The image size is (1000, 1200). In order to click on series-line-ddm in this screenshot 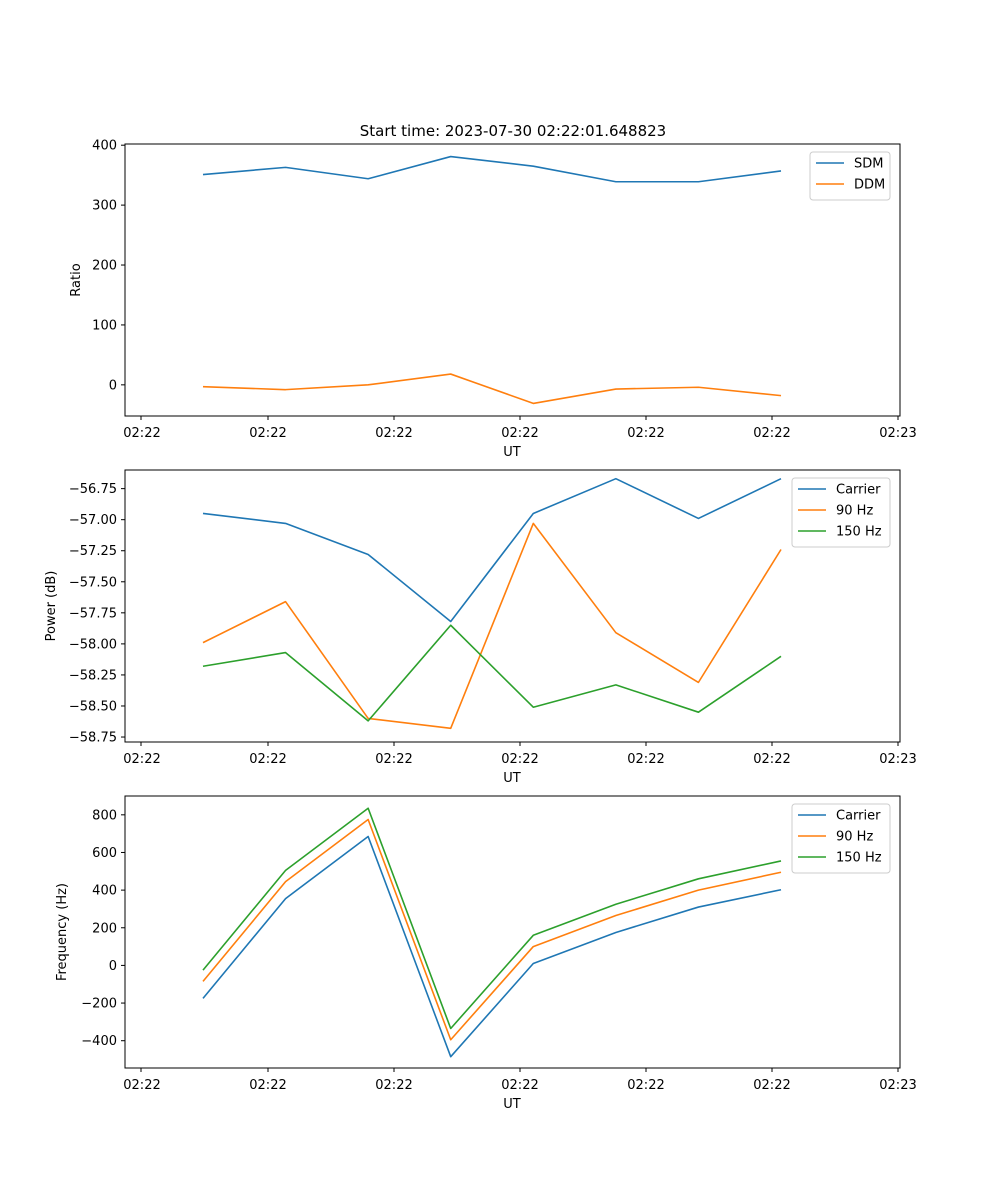, I will do `click(492, 389)`.